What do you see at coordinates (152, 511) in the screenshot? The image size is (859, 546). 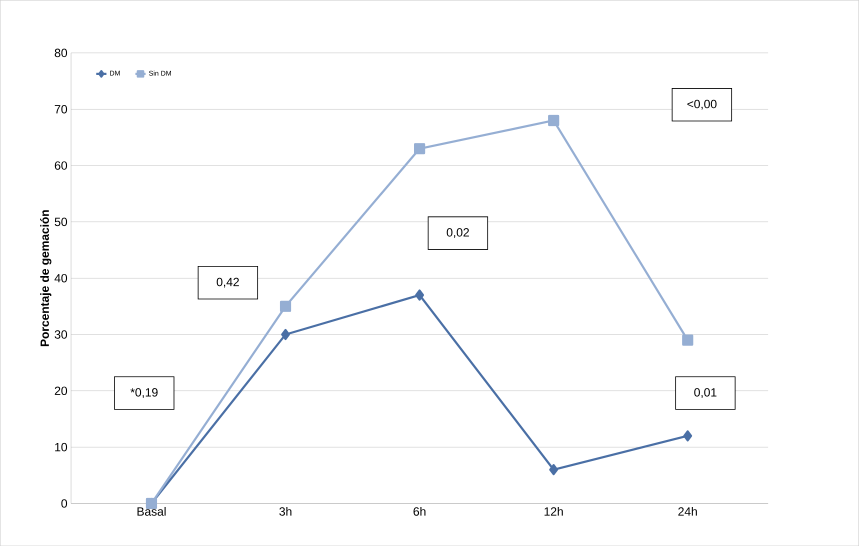 I see `x-tick-label: Basal` at bounding box center [152, 511].